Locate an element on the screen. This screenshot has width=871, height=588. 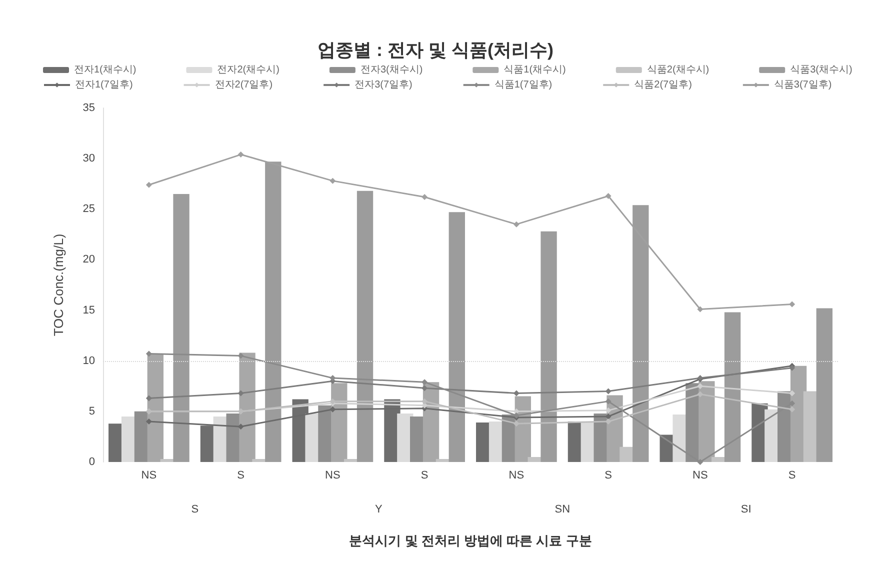
legend-label: 식품1(채수시) is located at coordinates (535, 70).